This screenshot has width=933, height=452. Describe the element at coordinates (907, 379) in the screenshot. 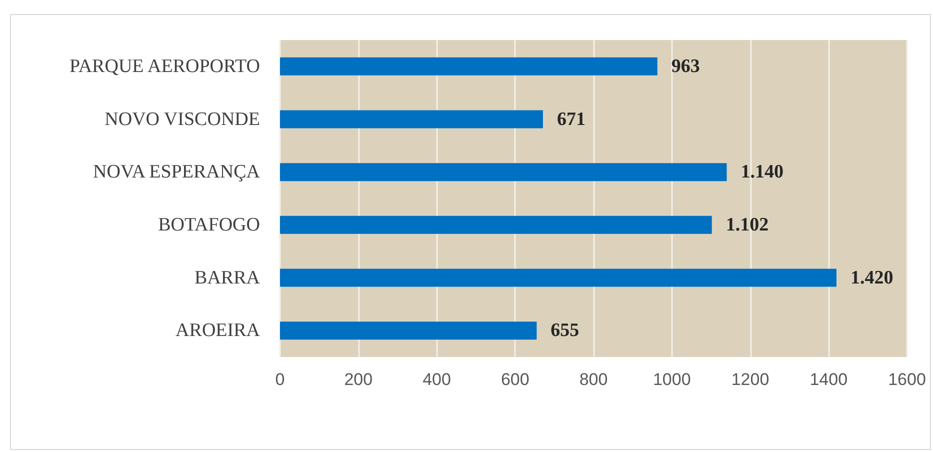

I see `x-tick-label: 1600` at that location.